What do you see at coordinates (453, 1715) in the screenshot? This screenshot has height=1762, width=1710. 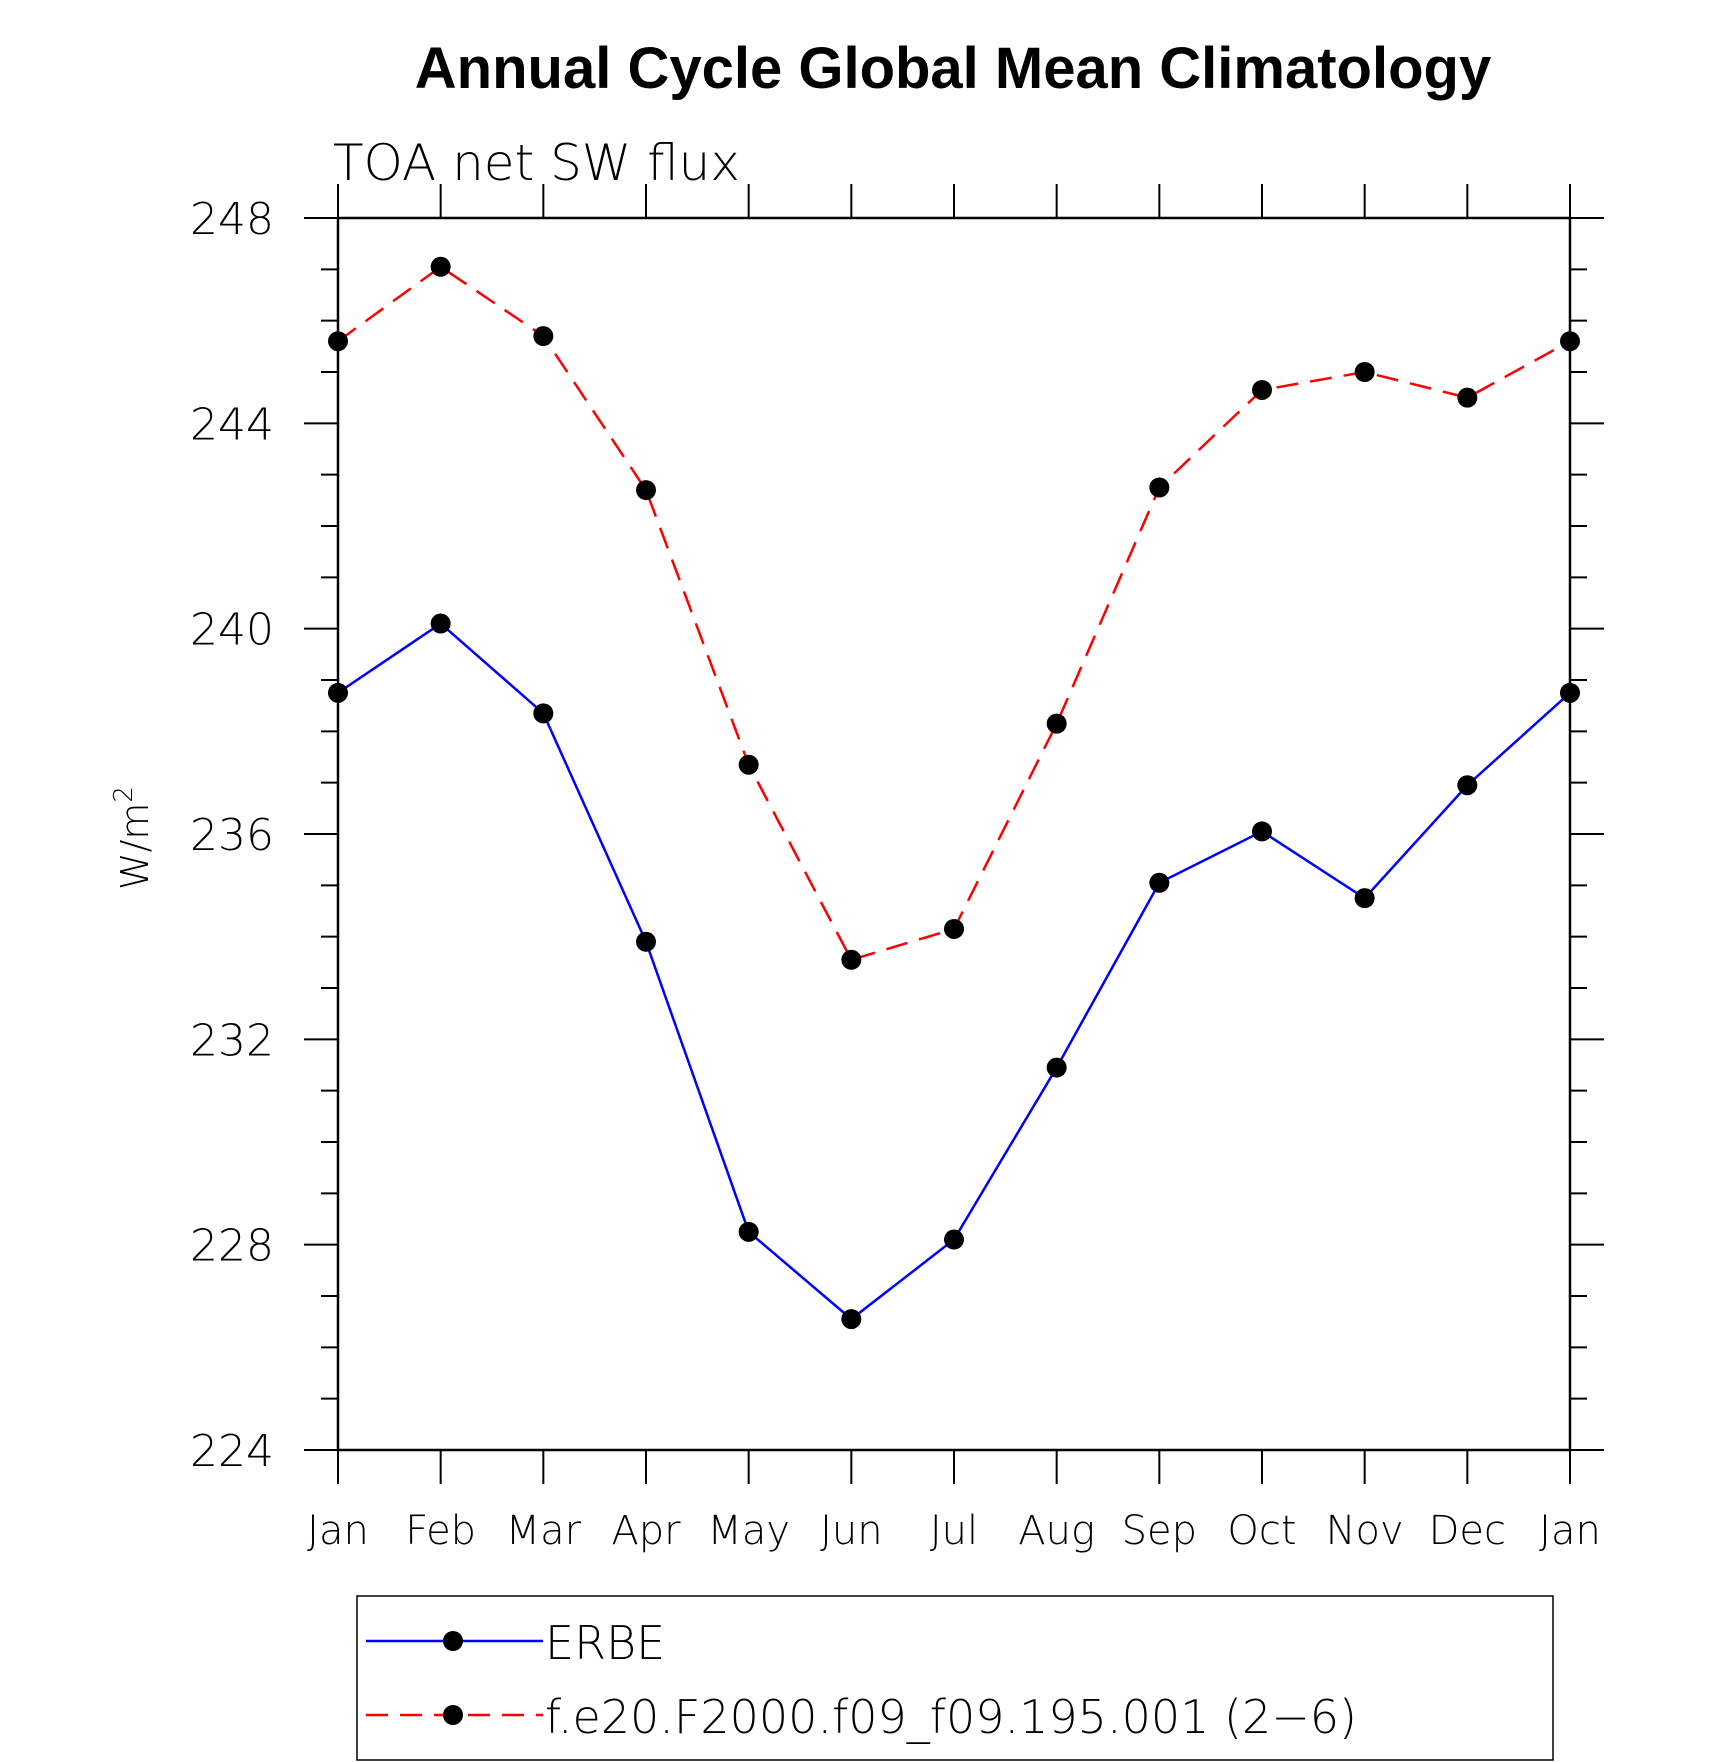 I see `legend-marker-model` at bounding box center [453, 1715].